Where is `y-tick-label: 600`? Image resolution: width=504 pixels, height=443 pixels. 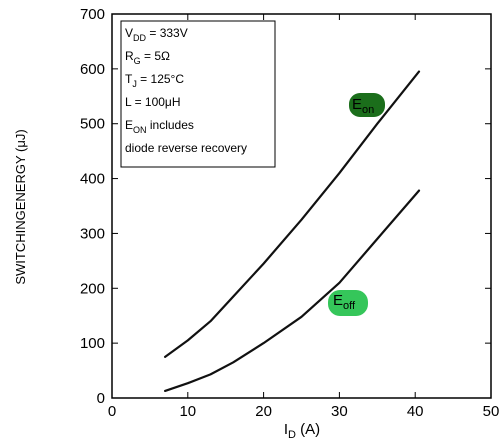
y-tick-label: 600 is located at coordinates (92, 69).